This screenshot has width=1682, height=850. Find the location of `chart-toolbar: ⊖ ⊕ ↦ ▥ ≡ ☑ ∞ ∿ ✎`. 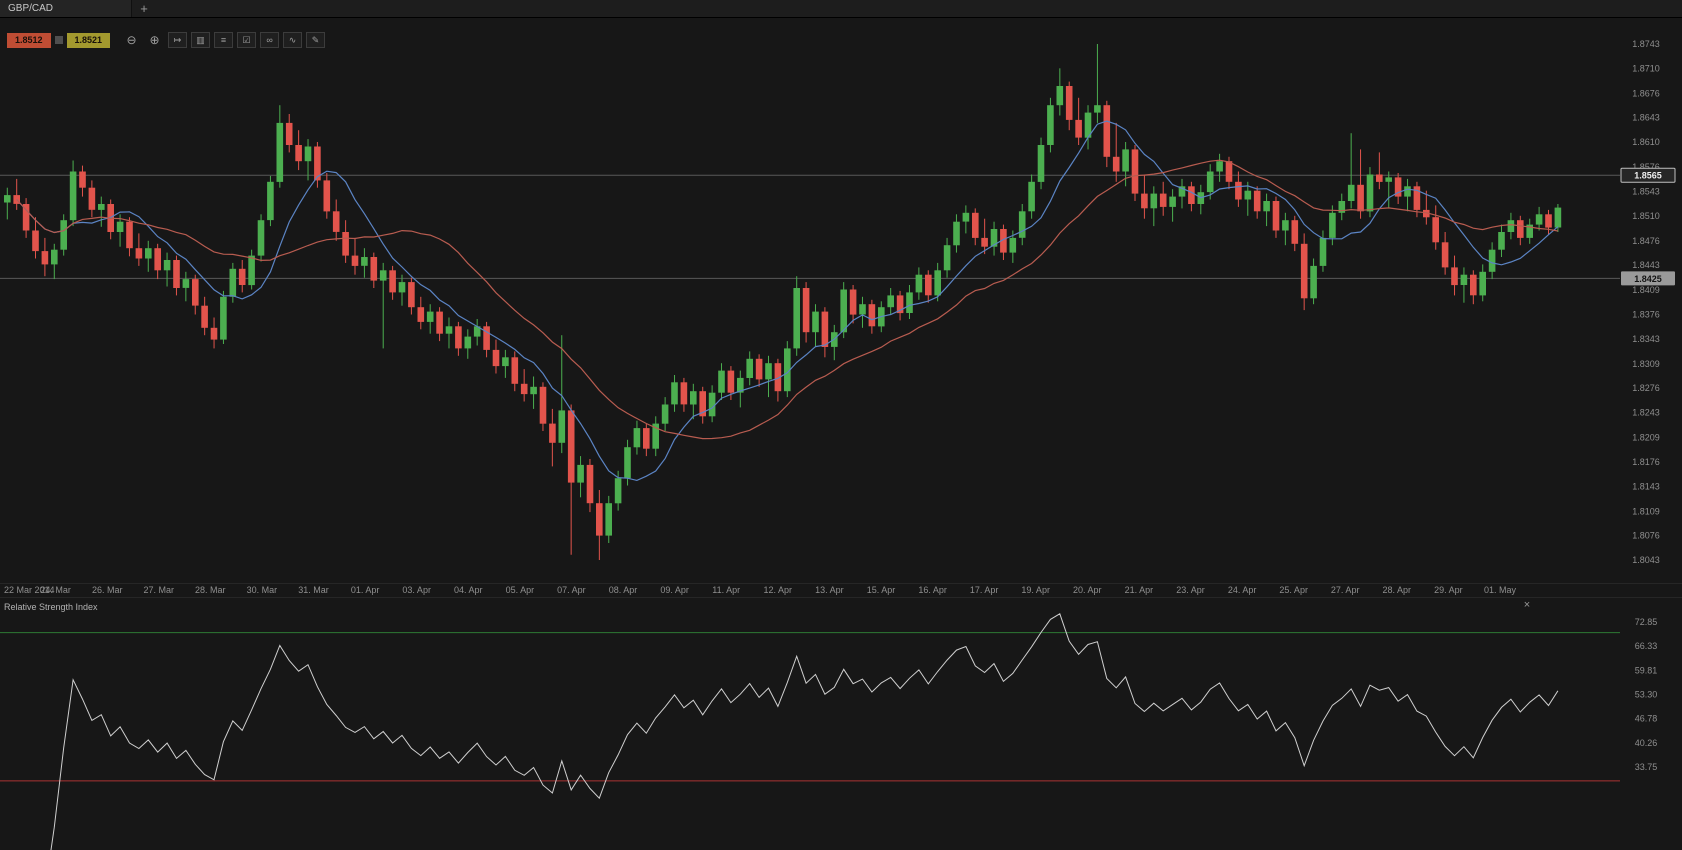

chart-toolbar: ⊖ ⊕ ↦ ▥ ≡ ☑ ∞ ∿ ✎ is located at coordinates (224, 40).